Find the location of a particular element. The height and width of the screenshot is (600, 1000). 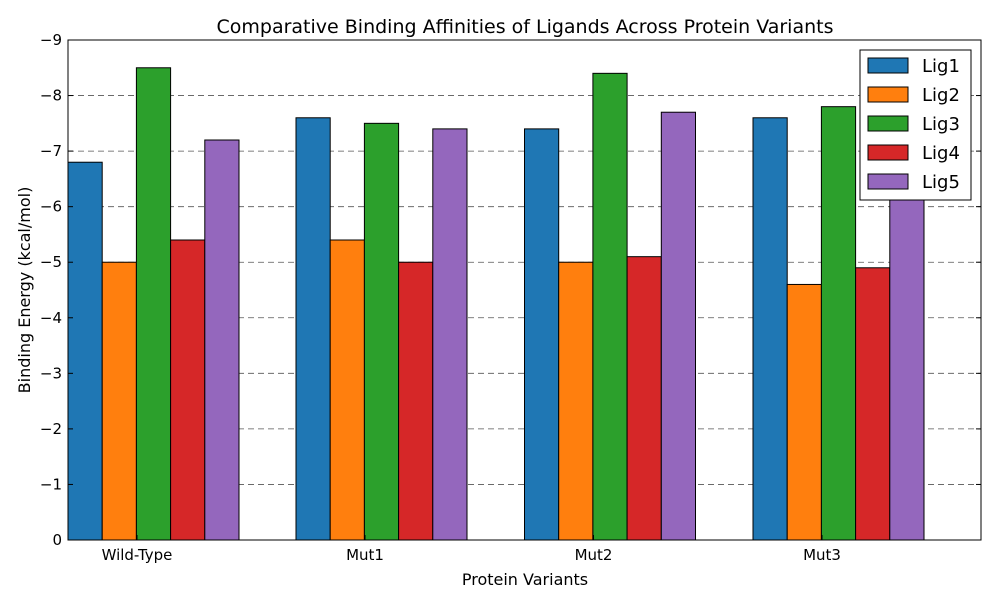

bar-lig1-wild-type is located at coordinates (85, 351).